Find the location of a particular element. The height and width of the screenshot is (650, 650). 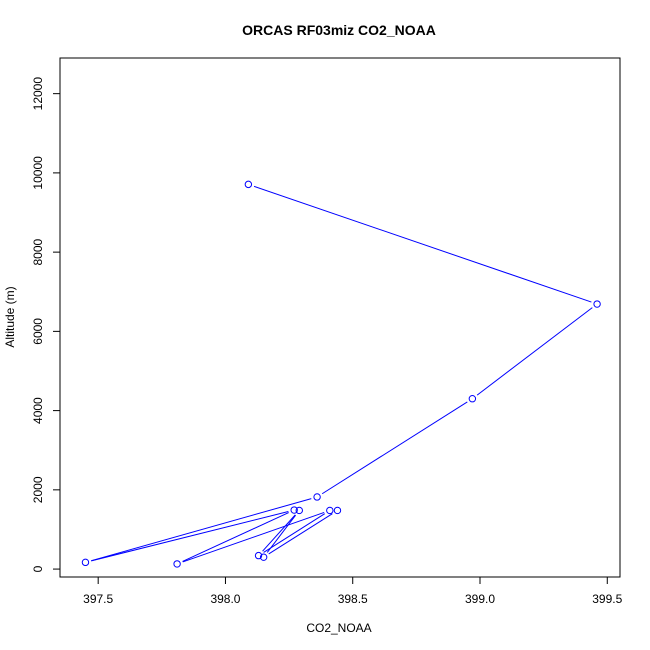

x-tick-label: 398.0 is located at coordinates (225, 599).